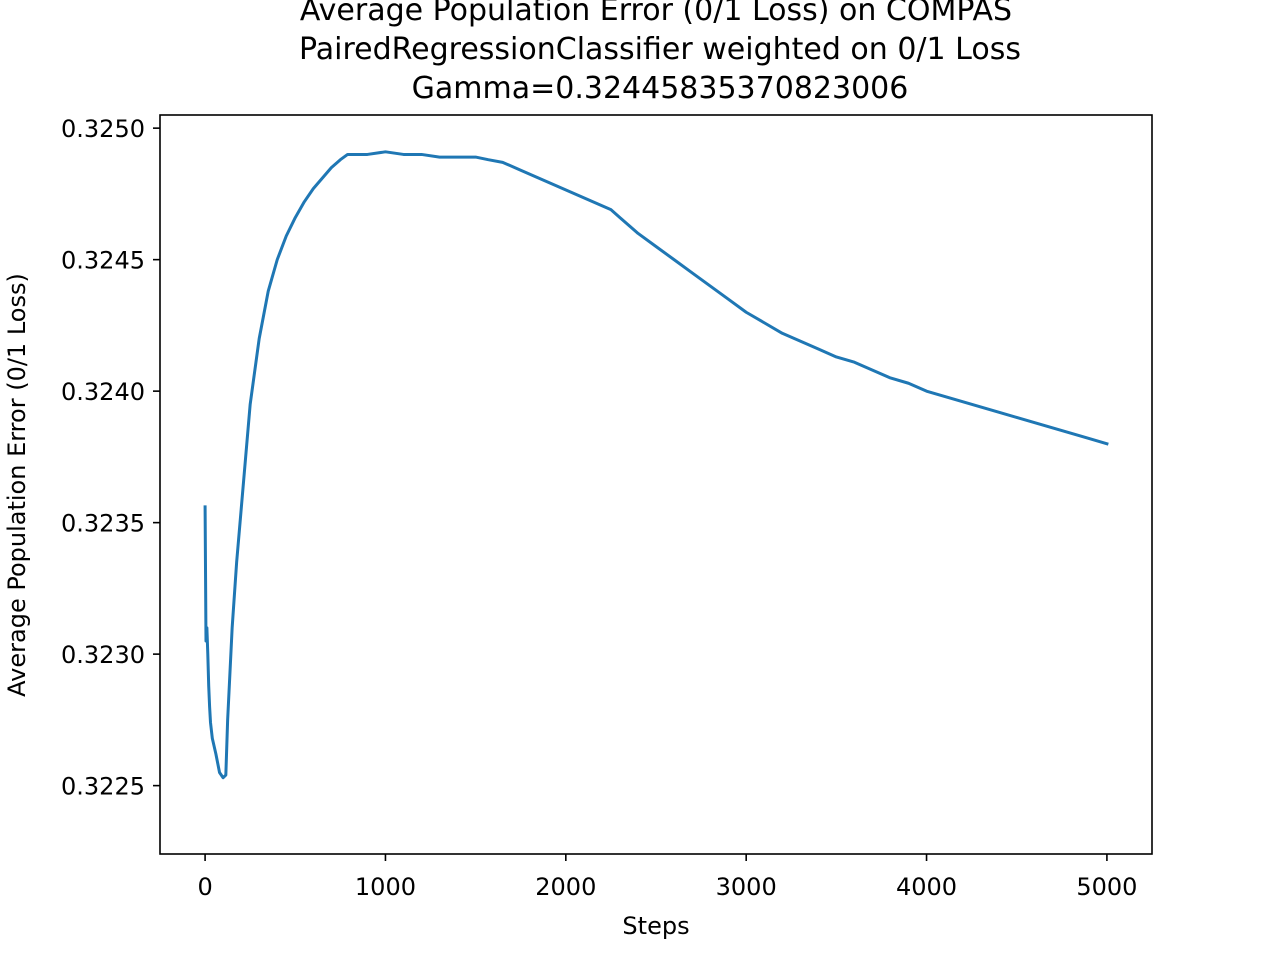  I want to click on x-tick-label: 3000, so click(746, 887).